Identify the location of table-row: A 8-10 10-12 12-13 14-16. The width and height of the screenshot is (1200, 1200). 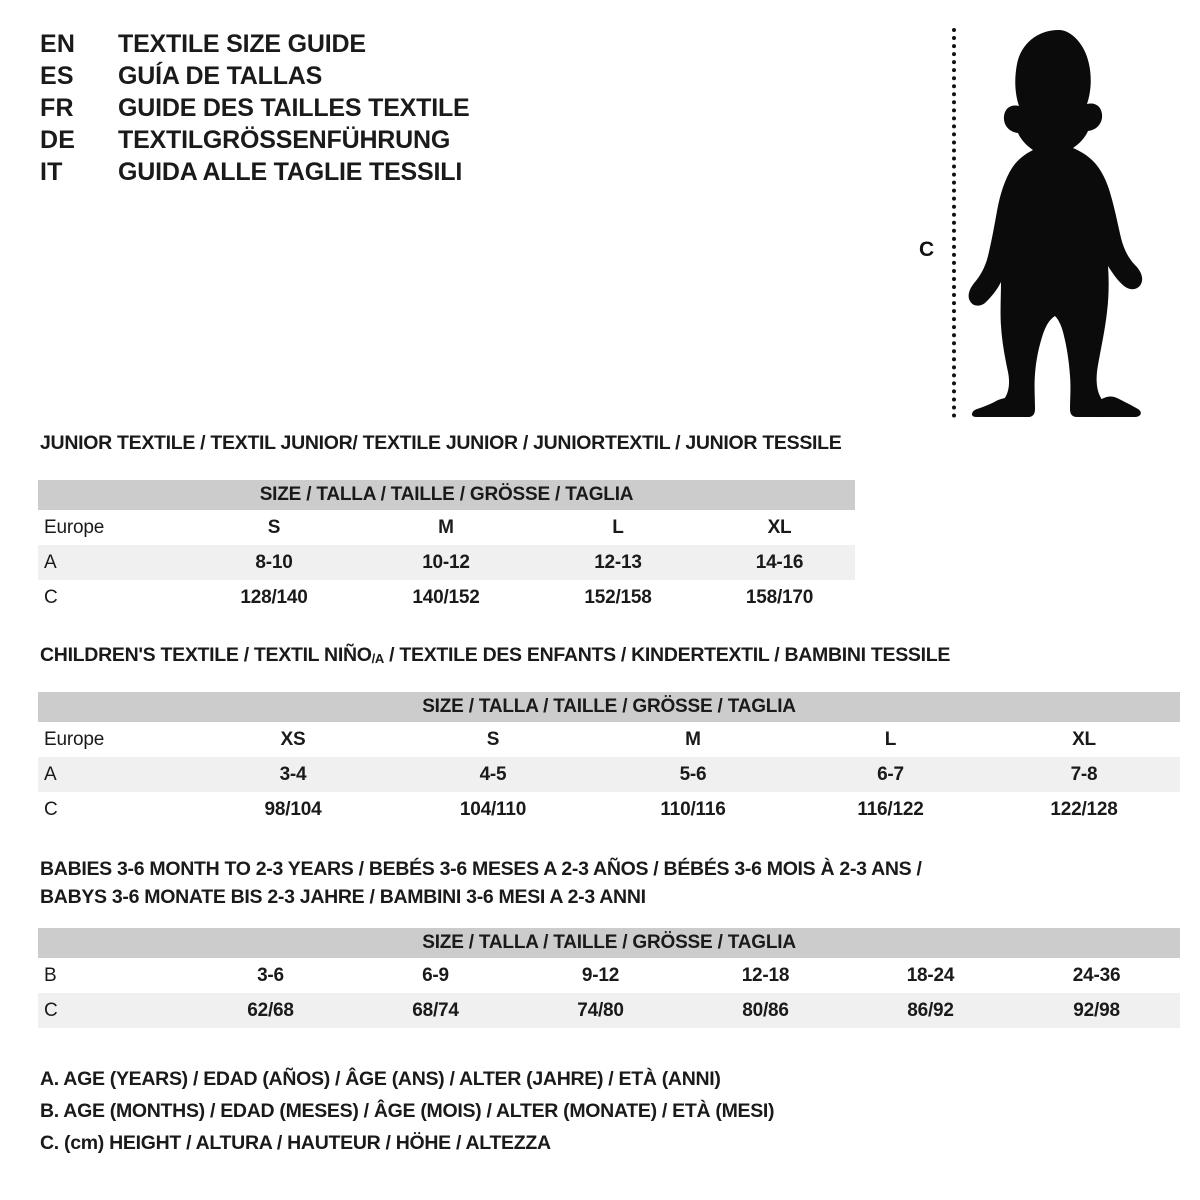
(447, 562).